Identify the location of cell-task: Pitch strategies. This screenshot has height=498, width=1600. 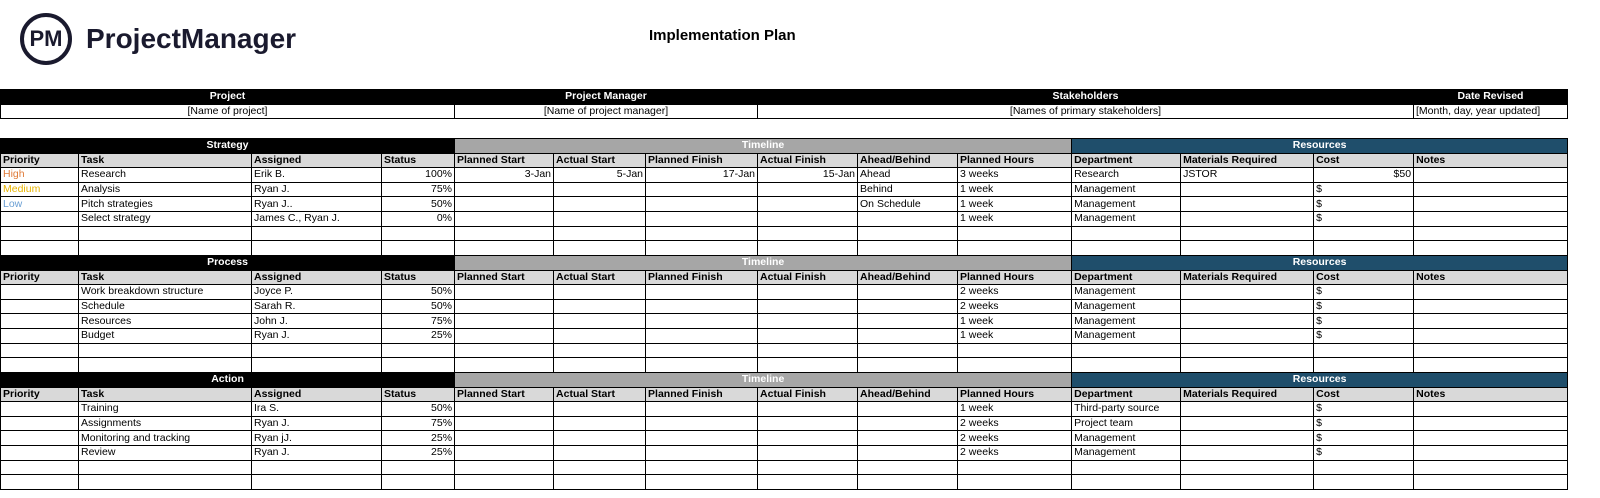
(165, 204).